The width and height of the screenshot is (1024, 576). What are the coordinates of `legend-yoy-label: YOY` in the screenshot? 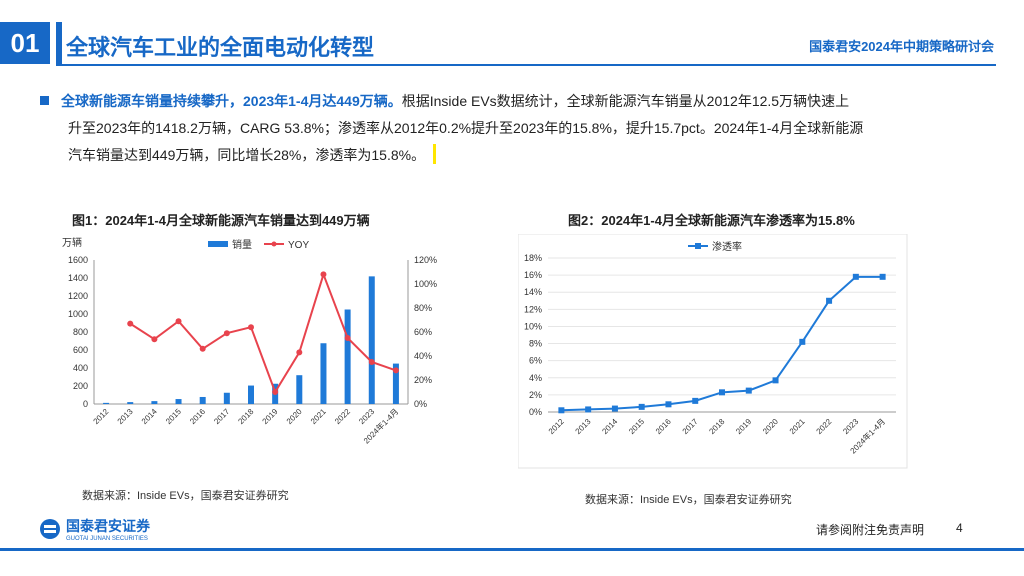 It's located at (298, 245).